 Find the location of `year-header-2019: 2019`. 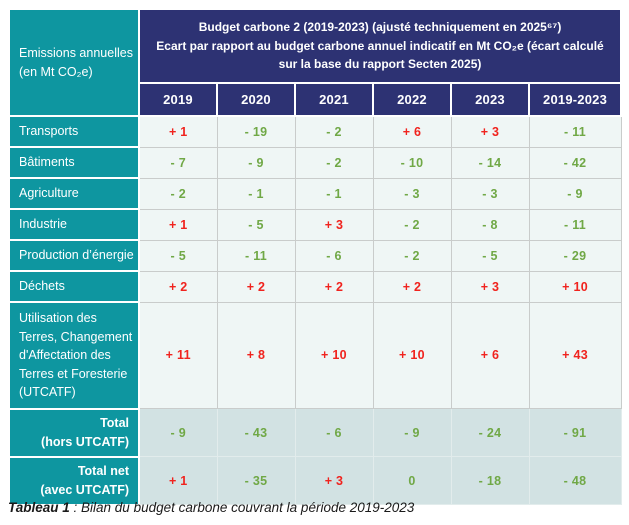

year-header-2019: 2019 is located at coordinates (178, 99).